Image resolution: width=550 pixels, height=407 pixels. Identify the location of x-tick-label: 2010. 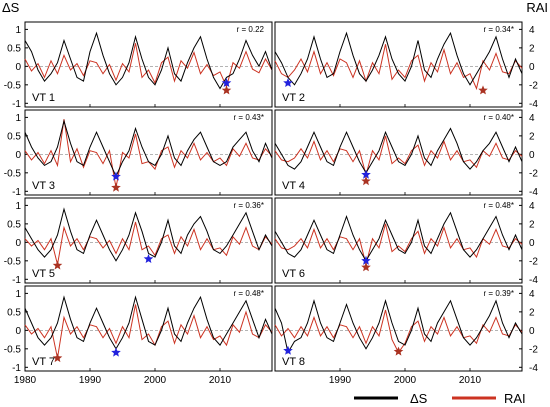
(220, 380).